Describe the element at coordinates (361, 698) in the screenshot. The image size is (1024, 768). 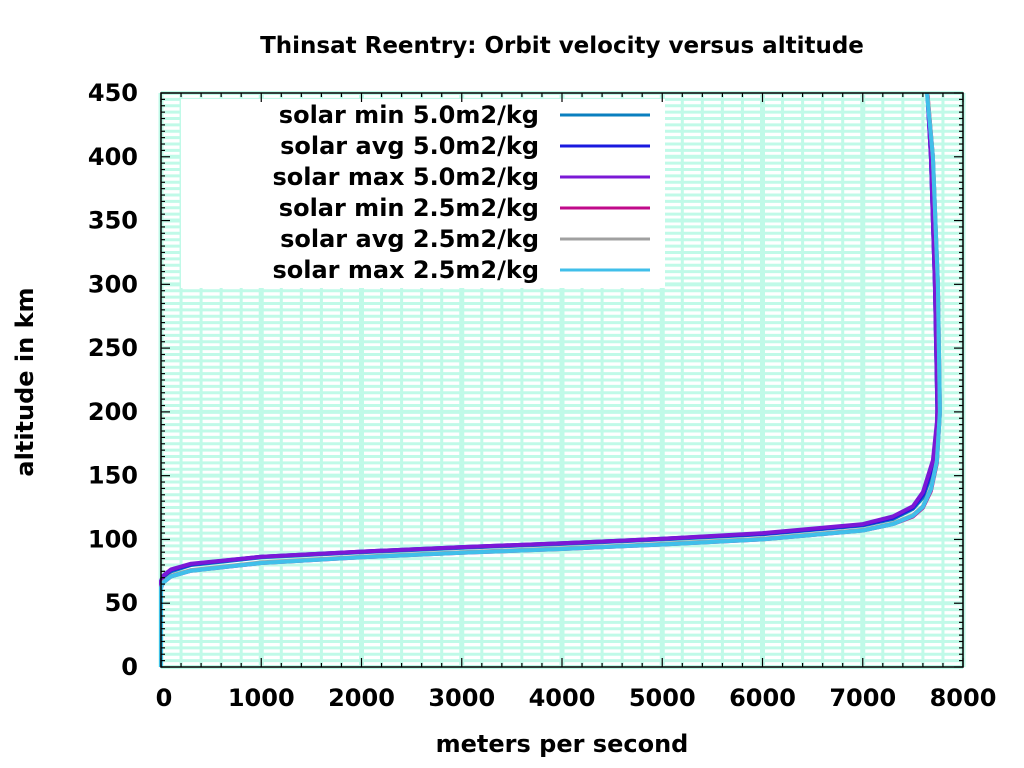
I see `x-tick-label: 2000` at that location.